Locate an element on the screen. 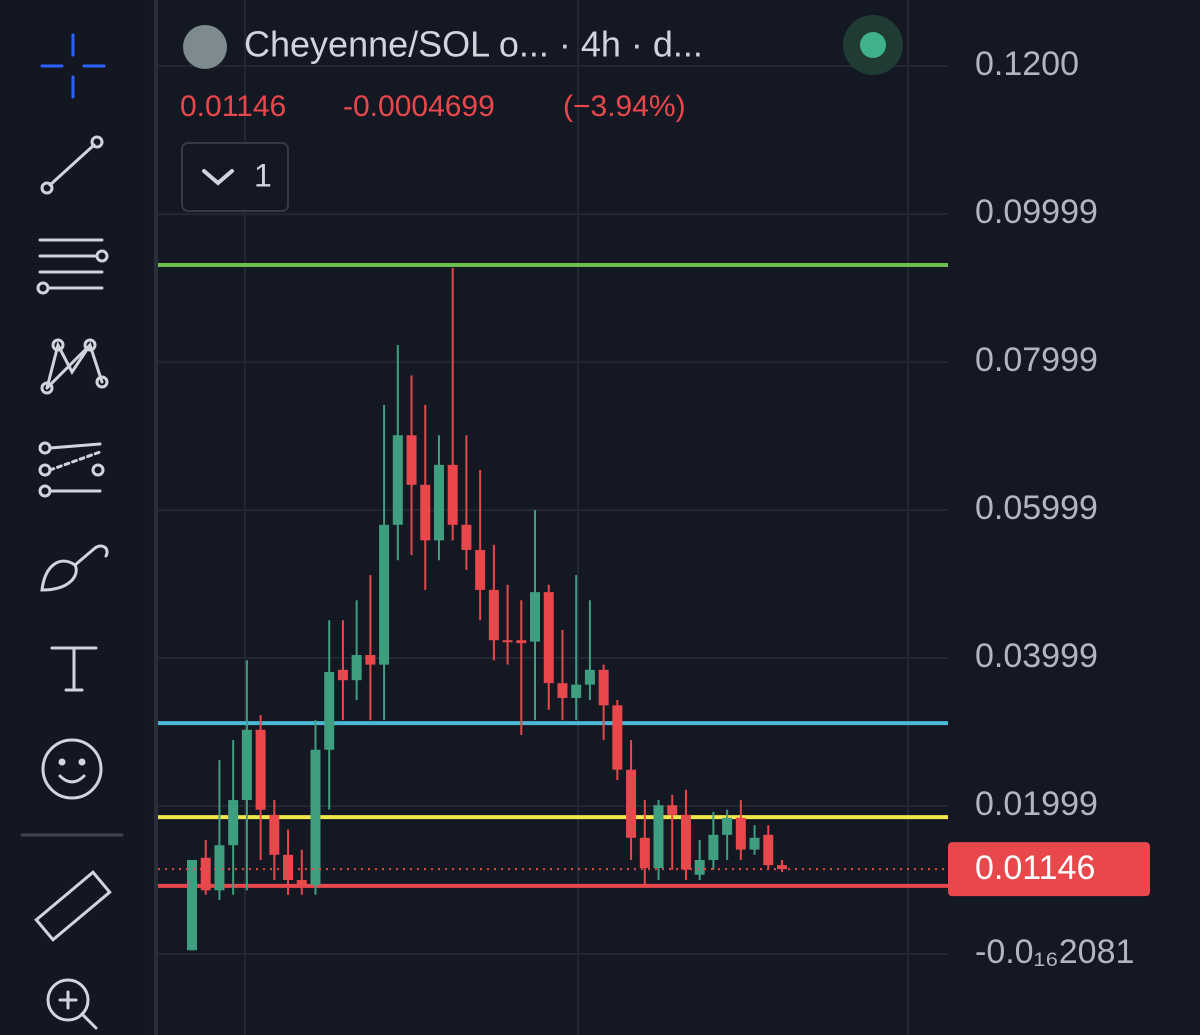 The height and width of the screenshot is (1035, 1200). trendline-tool is located at coordinates (72, 165).